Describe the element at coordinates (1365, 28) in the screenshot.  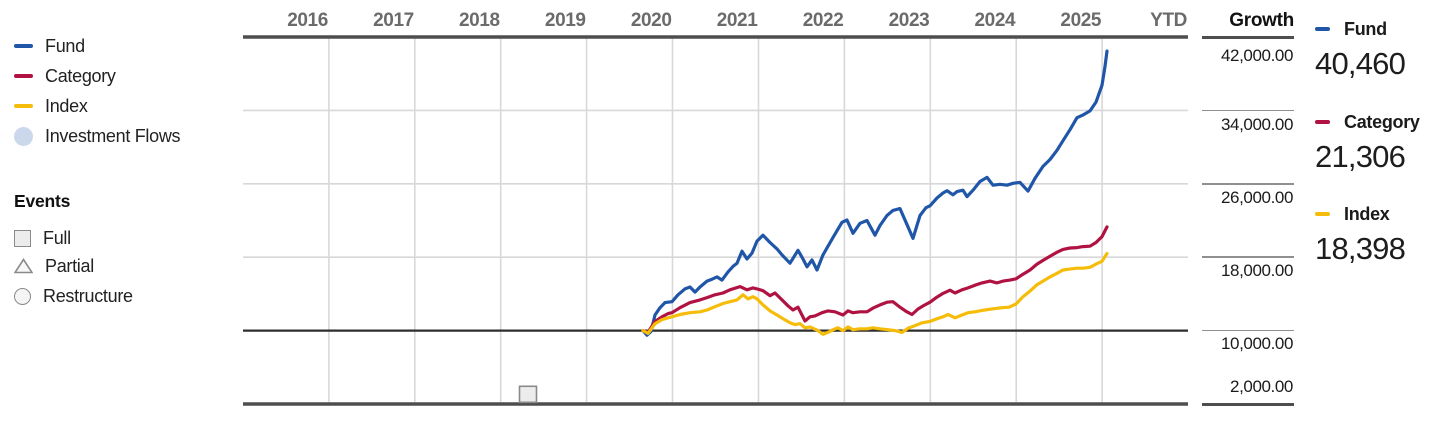
I see `summary-series-label: Fund` at that location.